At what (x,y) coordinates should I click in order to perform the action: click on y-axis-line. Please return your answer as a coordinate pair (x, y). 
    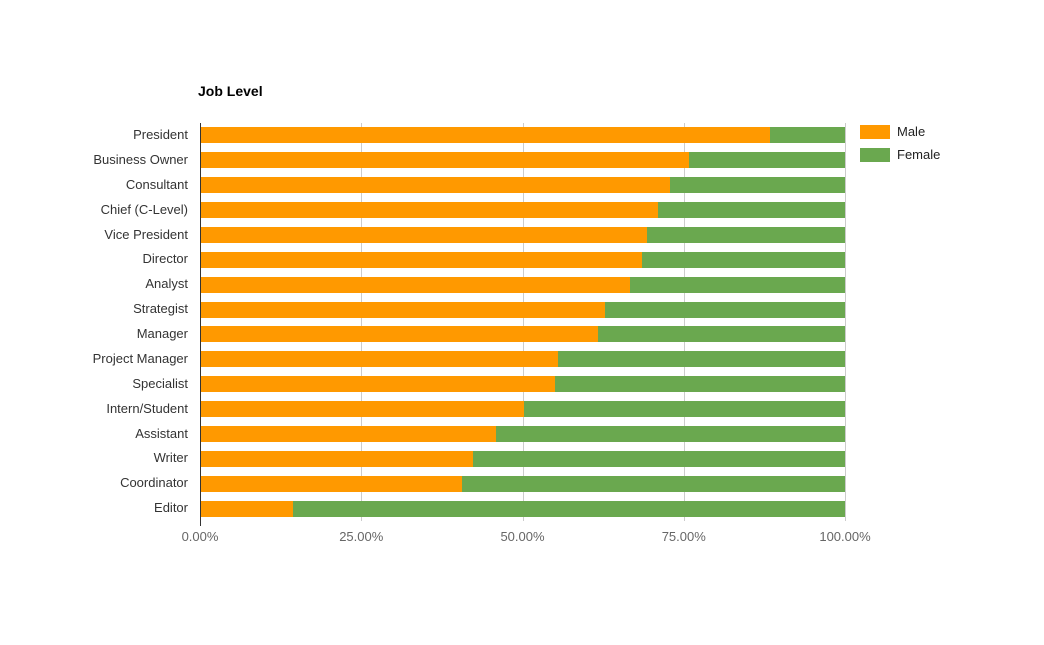
    Looking at the image, I should click on (200, 324).